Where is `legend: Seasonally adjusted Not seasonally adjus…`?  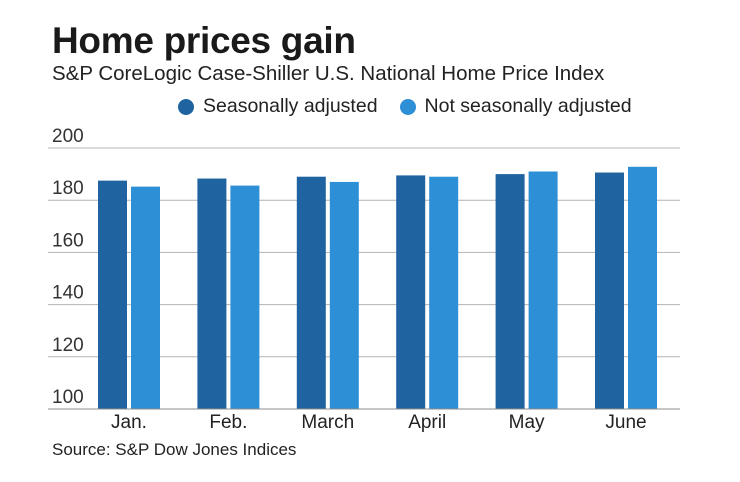 legend: Seasonally adjusted Not seasonally adjus… is located at coordinates (416, 106).